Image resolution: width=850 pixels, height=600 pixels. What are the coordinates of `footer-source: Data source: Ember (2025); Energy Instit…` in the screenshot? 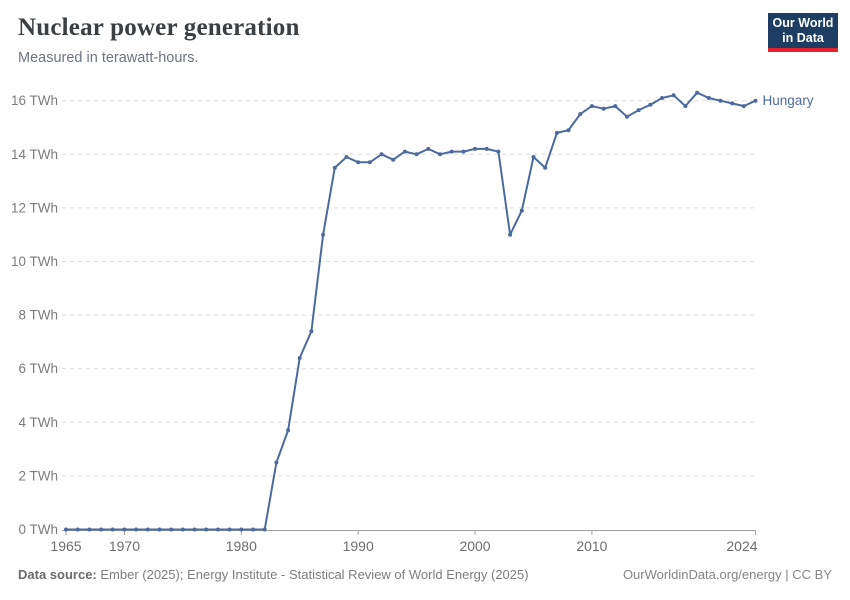 It's located at (273, 574).